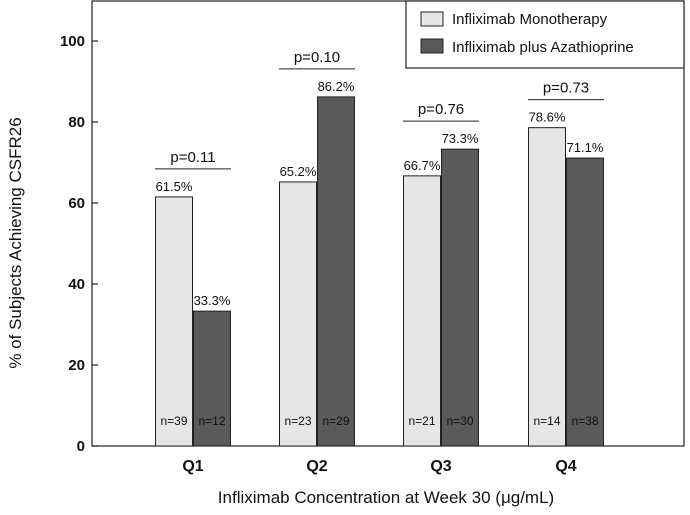 The image size is (690, 515). Describe the element at coordinates (15, 242) in the screenshot. I see `y-axis-title: % of Subjects Achieving CSFR26` at that location.